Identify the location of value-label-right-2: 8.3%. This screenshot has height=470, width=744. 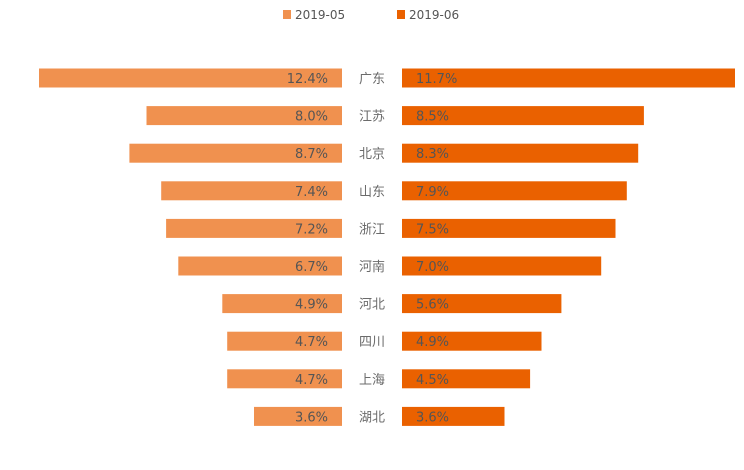
(432, 154).